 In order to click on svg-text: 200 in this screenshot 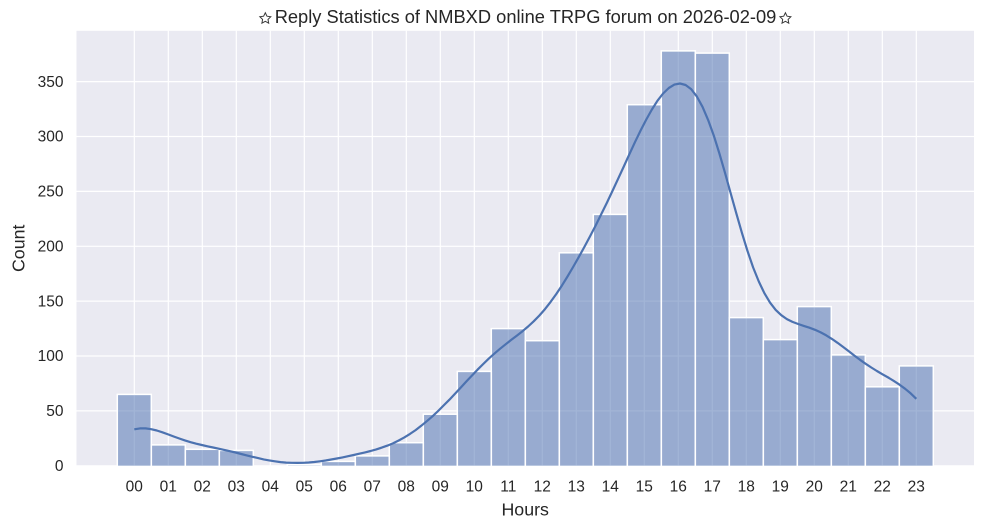, I will do `click(51, 247)`.